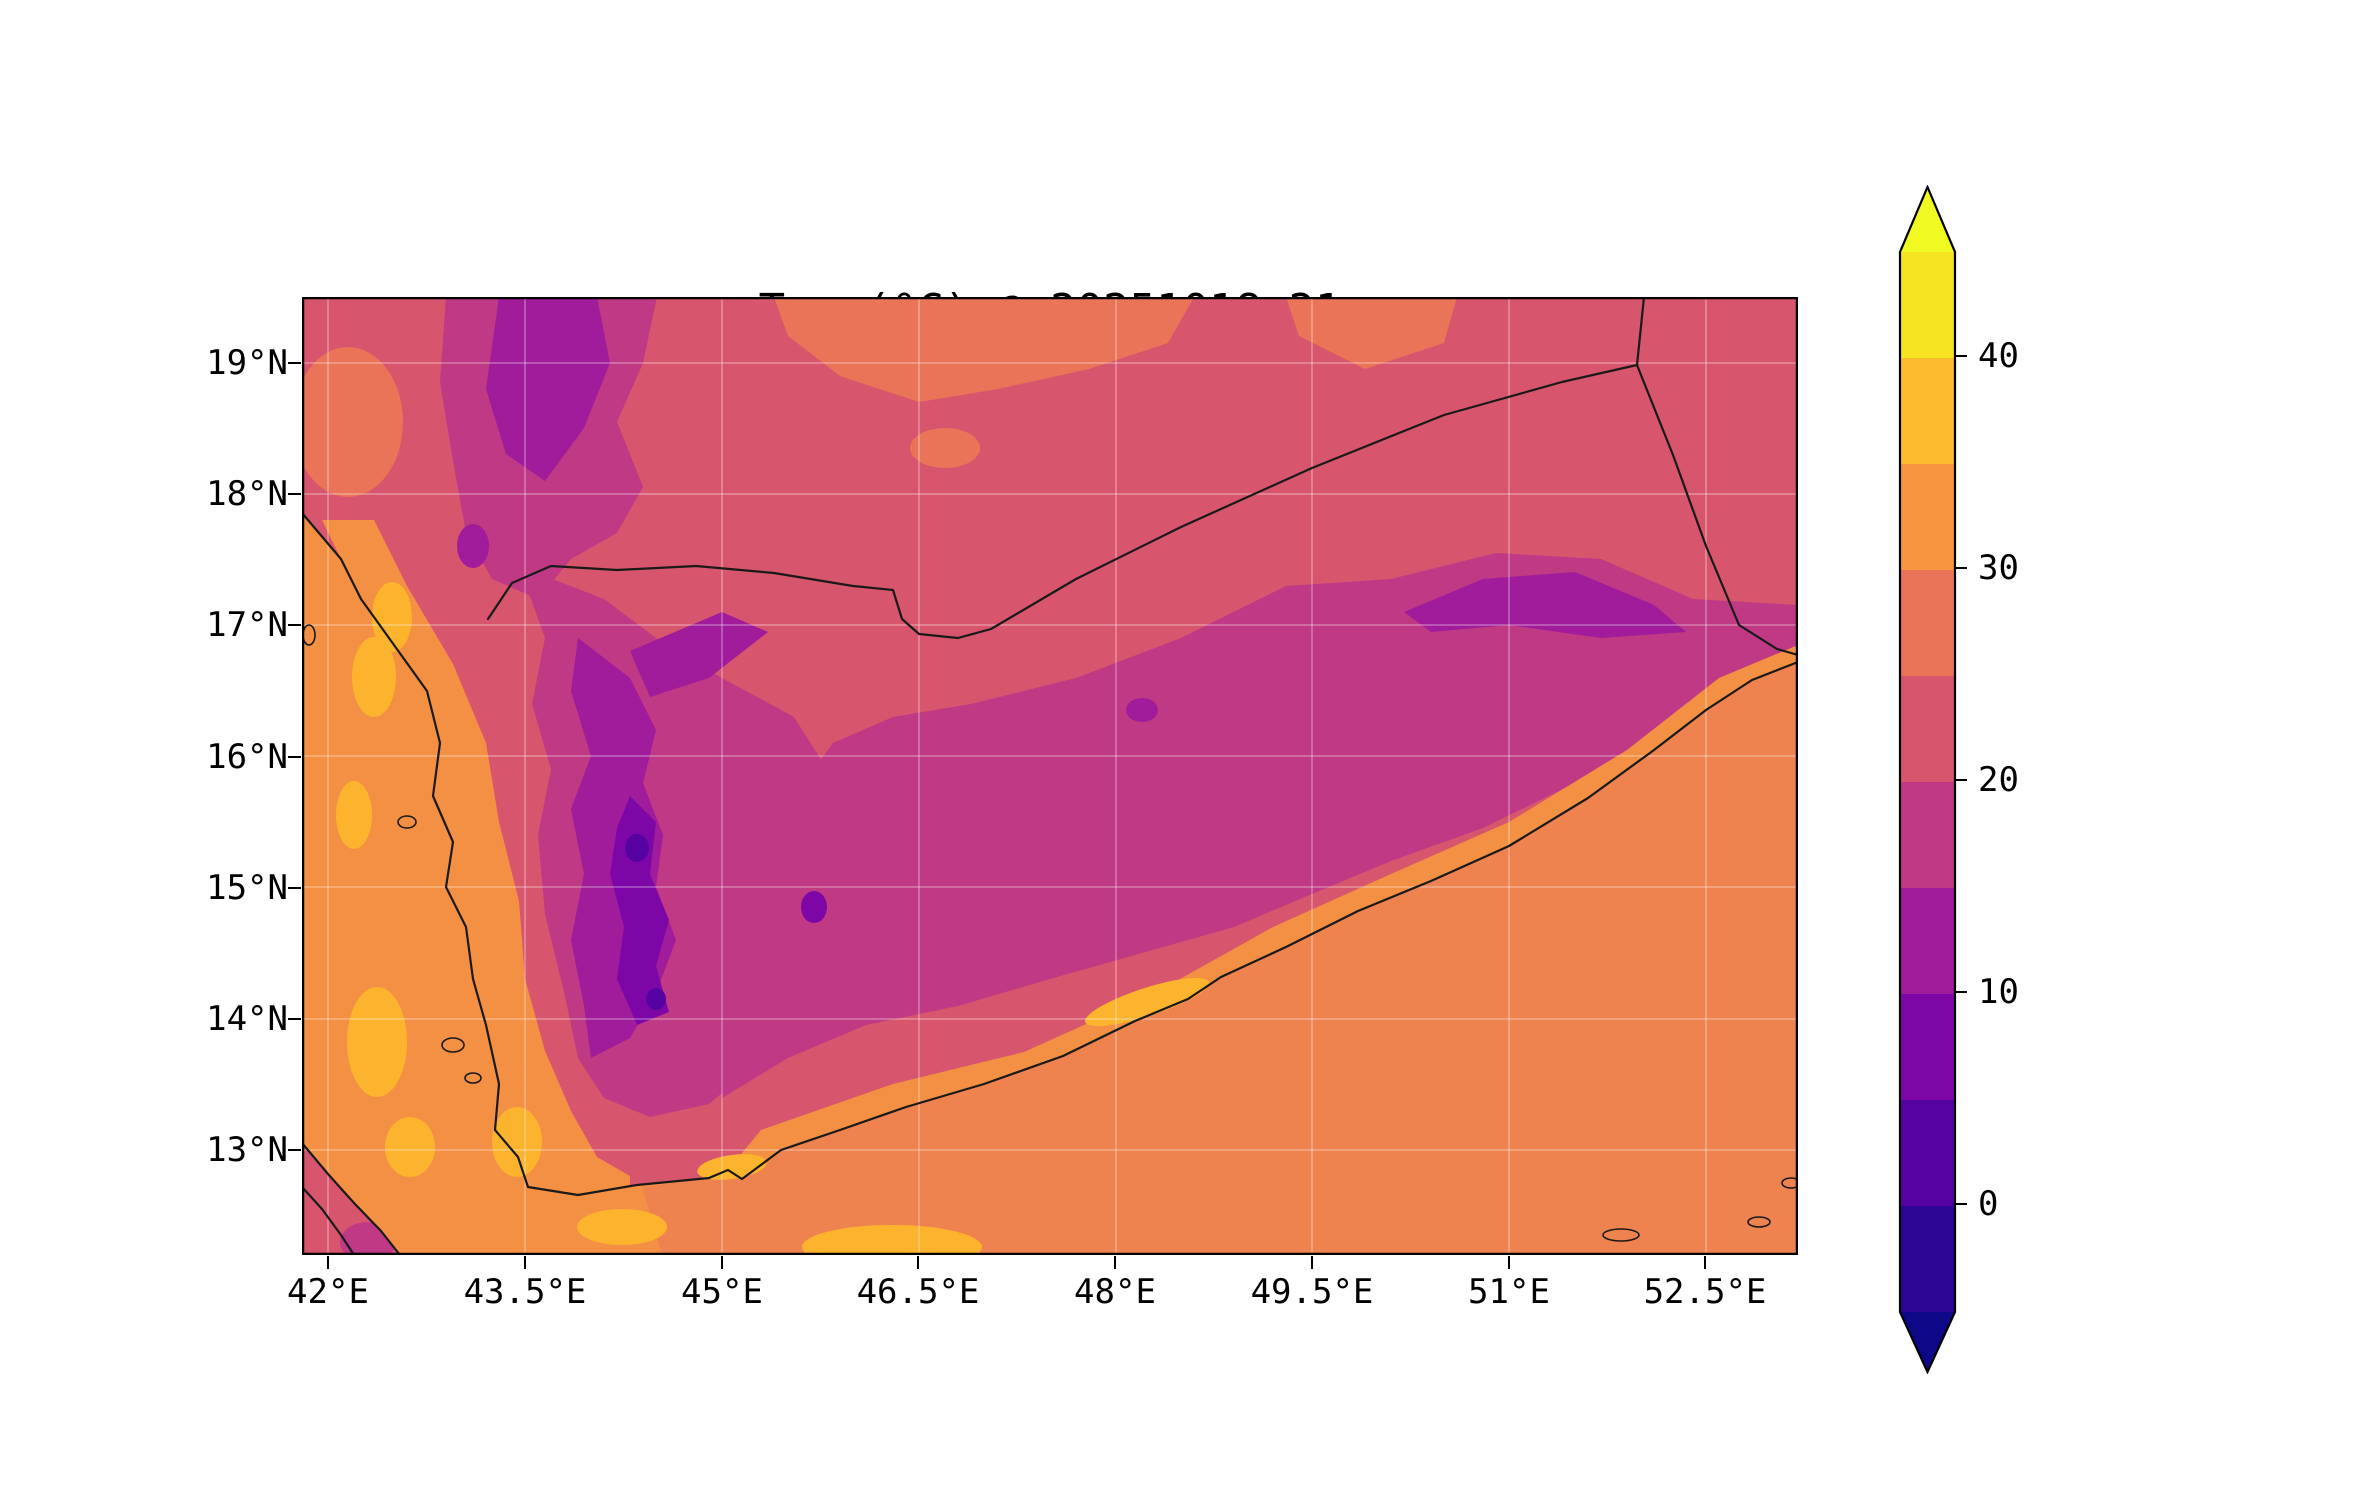 The height and width of the screenshot is (1500, 2371). What do you see at coordinates (407, 822) in the screenshot?
I see `island-kamaran` at bounding box center [407, 822].